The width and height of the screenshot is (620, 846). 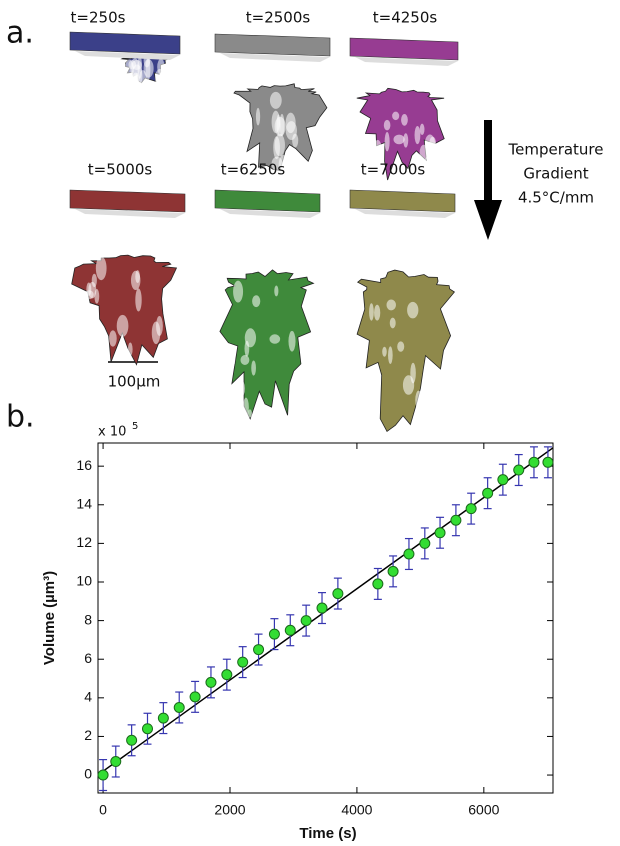 I want to click on snapshot-label: t=5000s, so click(x=120, y=170).